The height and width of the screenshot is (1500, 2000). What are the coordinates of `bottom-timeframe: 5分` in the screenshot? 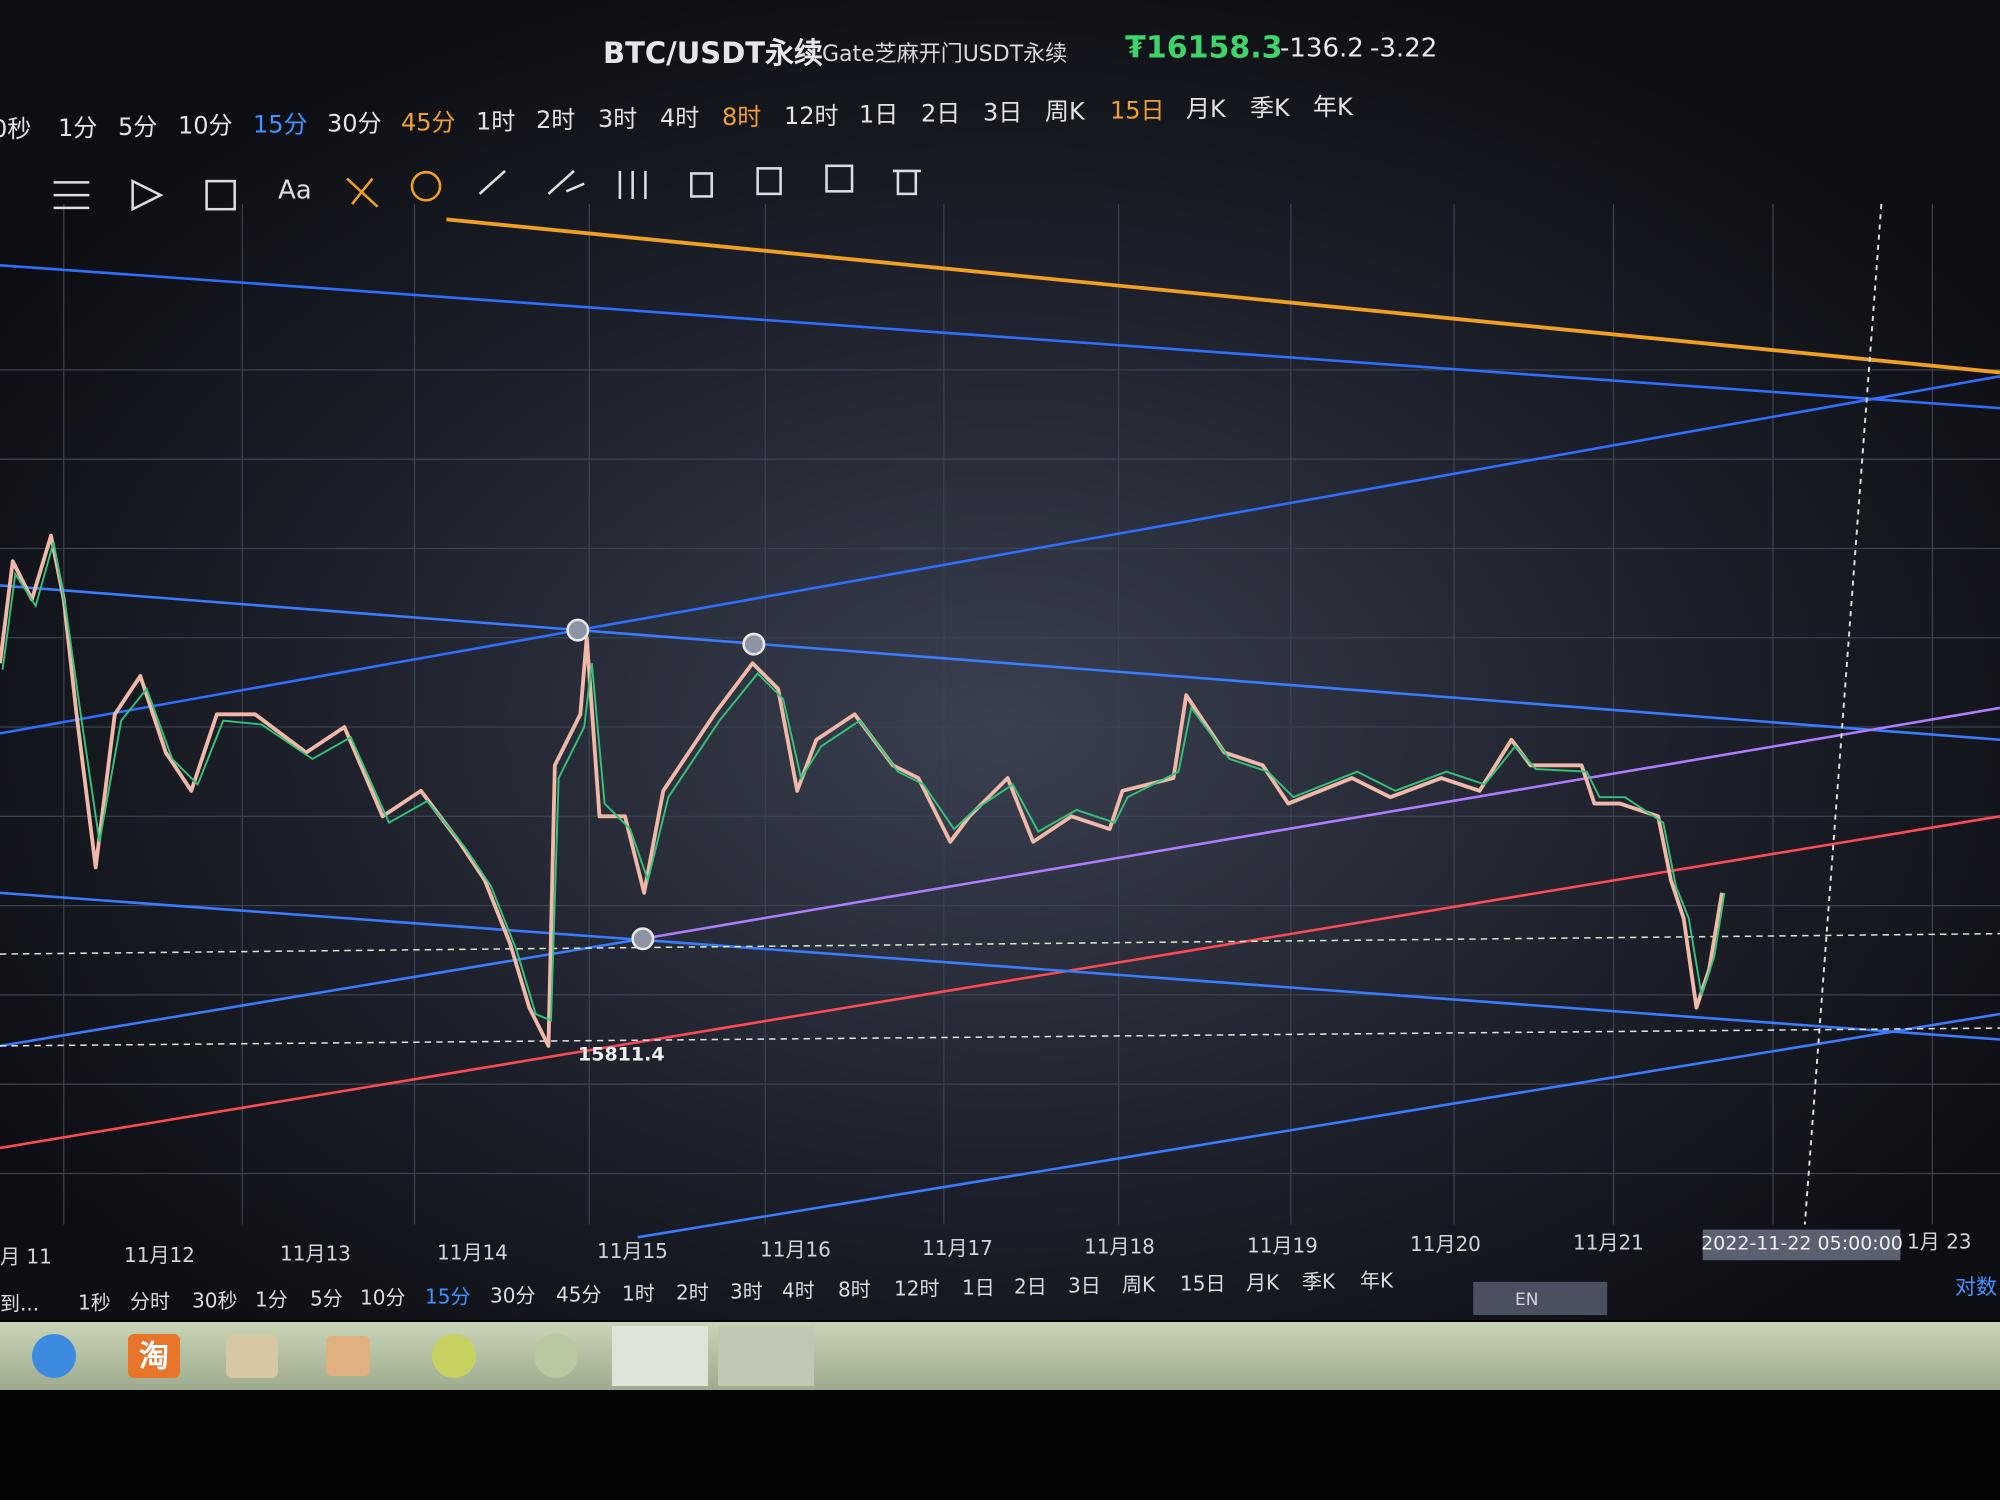 It's located at (326, 1299).